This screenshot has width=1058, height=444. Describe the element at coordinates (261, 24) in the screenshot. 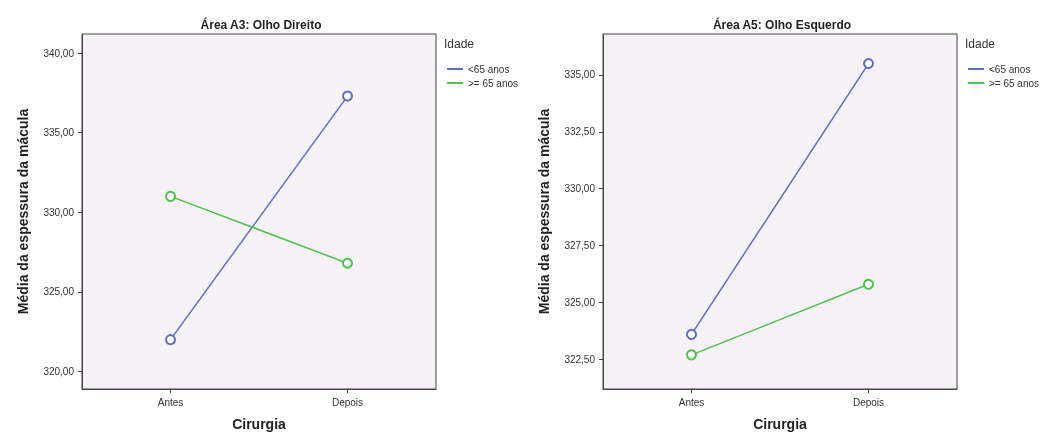

I see `chart-title: Área A3: Olho Direito` at that location.